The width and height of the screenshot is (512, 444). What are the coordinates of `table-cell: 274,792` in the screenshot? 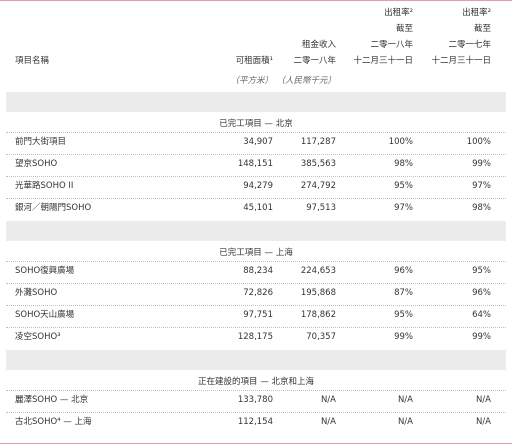 It's located at (318, 186).